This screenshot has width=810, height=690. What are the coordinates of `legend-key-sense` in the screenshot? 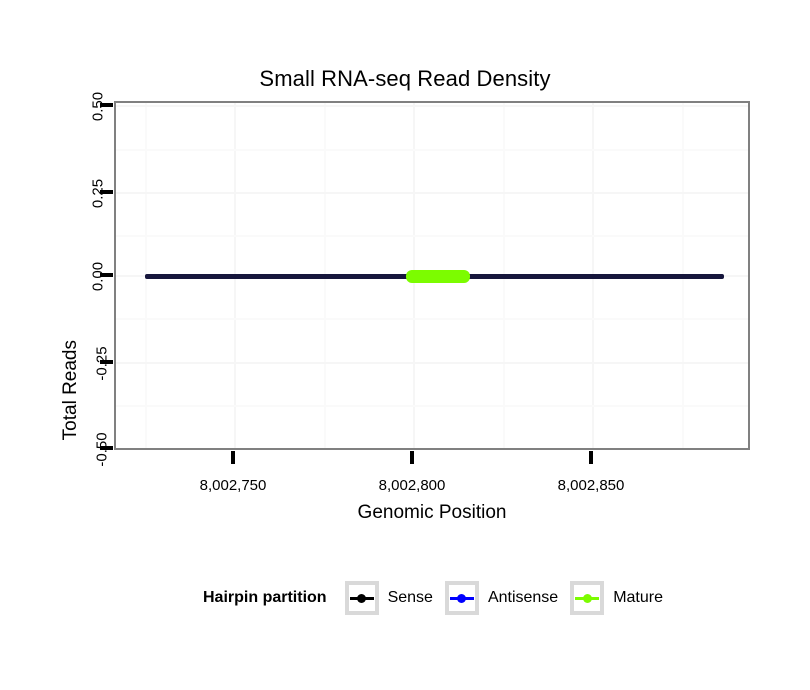 It's located at (361, 598).